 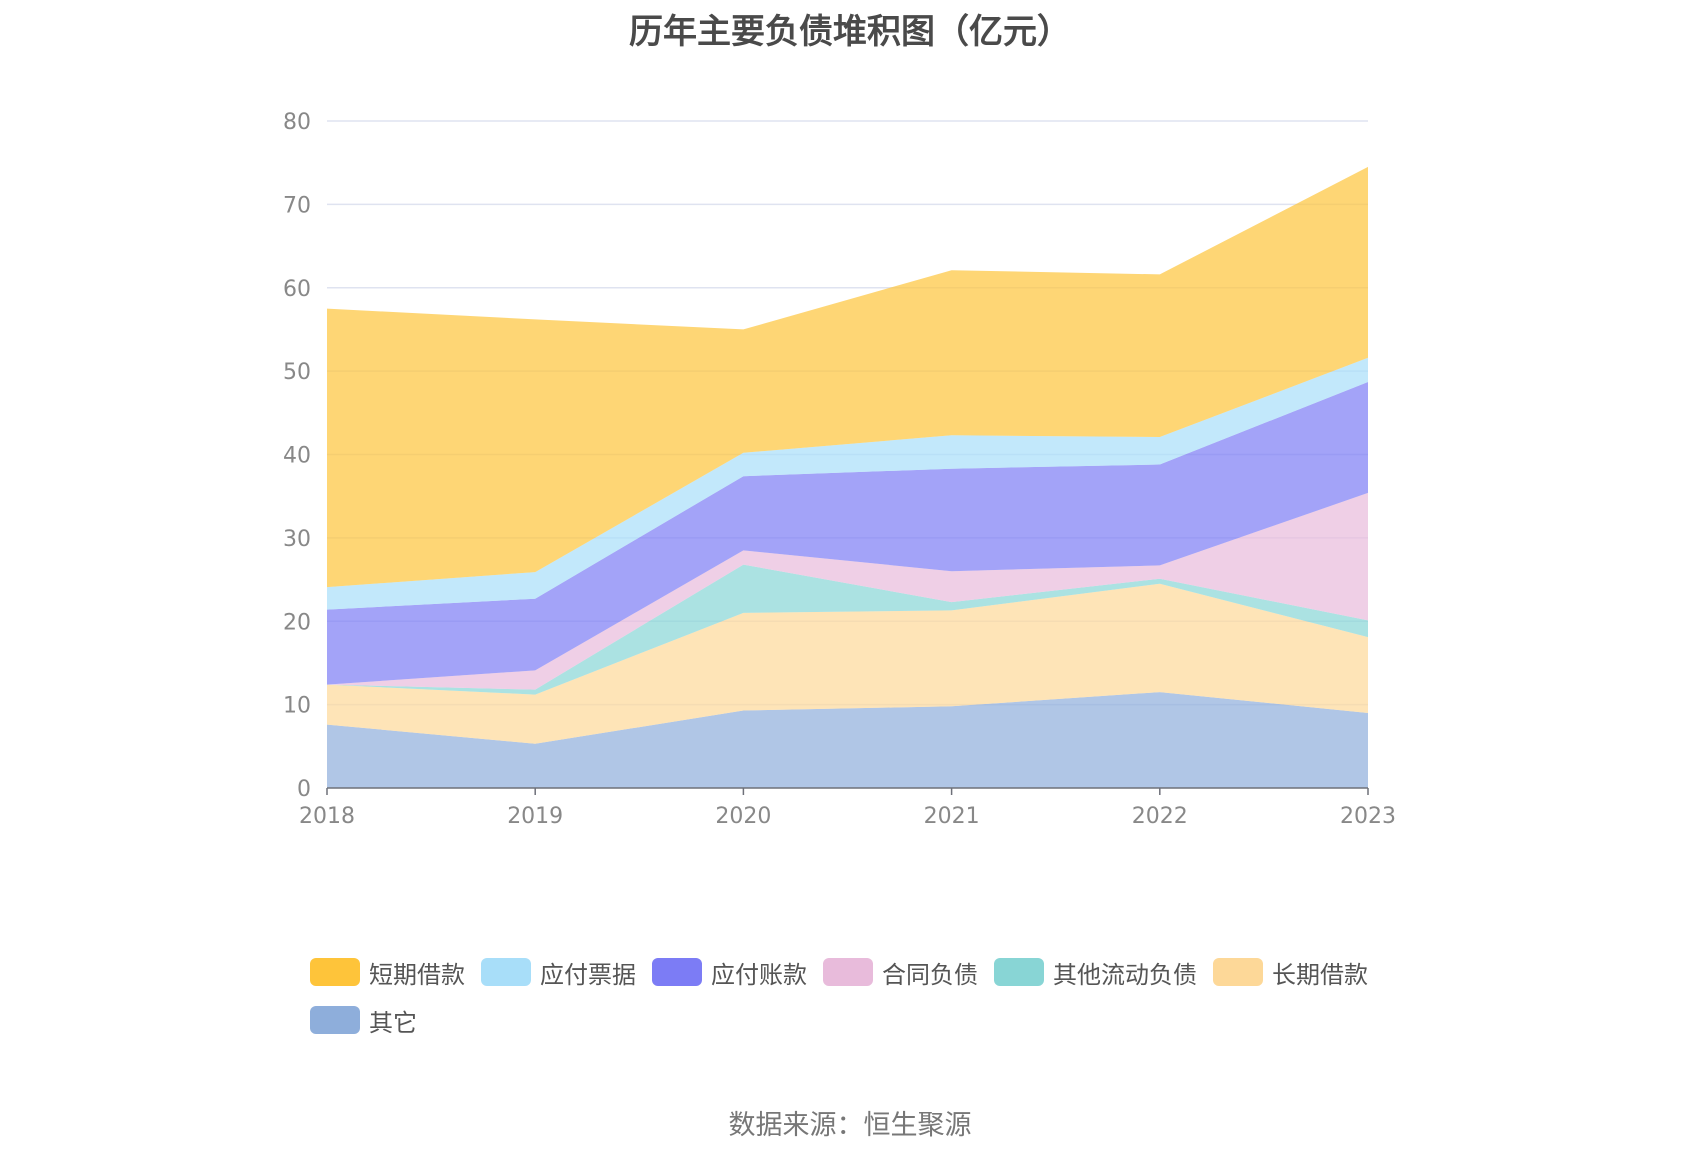 What do you see at coordinates (952, 816) in the screenshot?
I see `x-tick-label: 2021` at bounding box center [952, 816].